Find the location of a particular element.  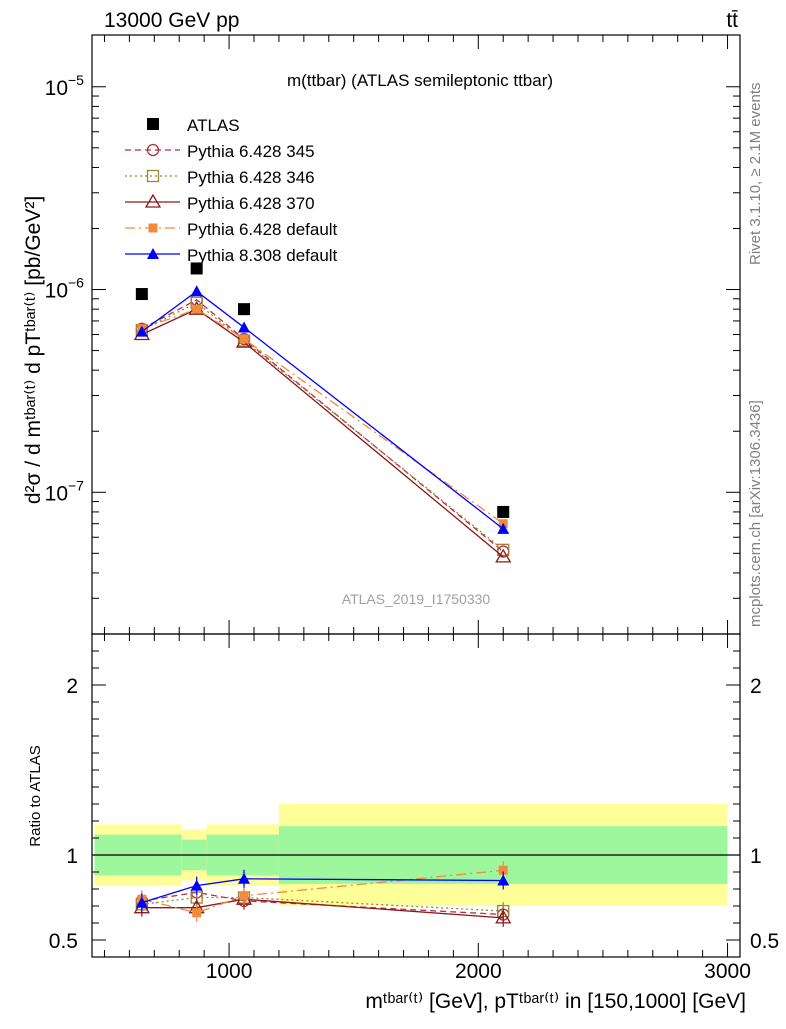

legend-marker-p8def-shape is located at coordinates (153, 253).